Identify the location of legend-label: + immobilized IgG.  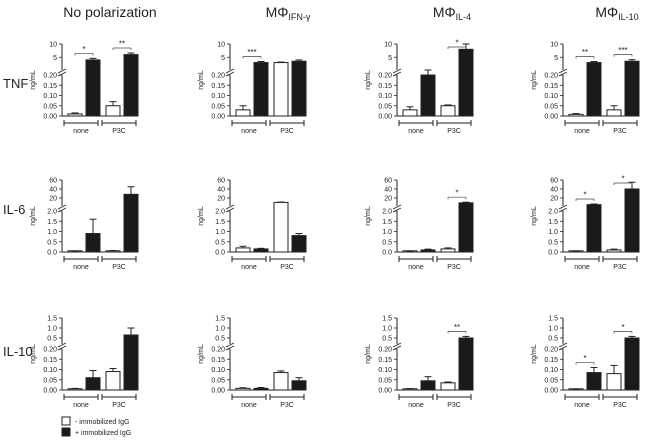
(103, 433).